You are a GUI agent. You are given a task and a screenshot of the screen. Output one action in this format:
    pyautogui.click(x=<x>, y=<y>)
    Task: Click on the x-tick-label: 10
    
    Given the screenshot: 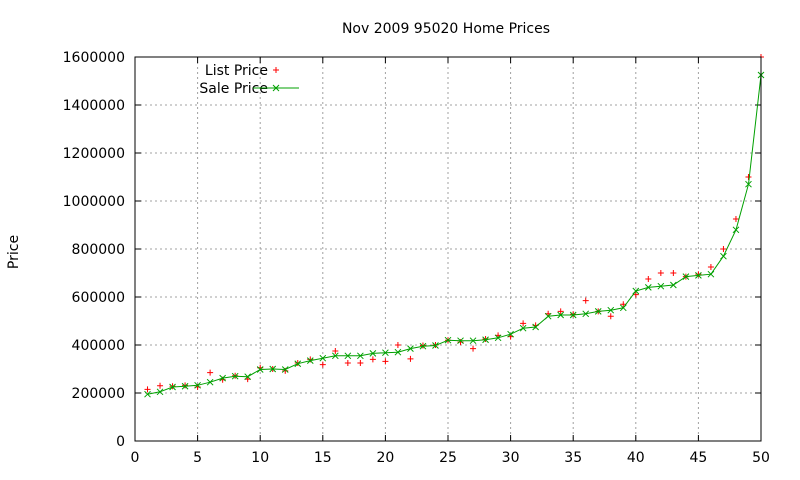 What is the action you would take?
    pyautogui.click(x=260, y=458)
    